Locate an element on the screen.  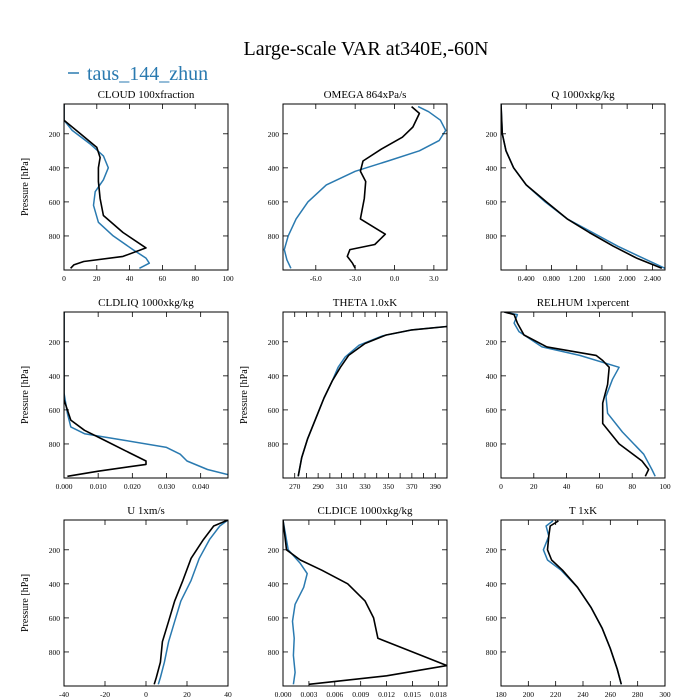
panel-title: CLDLIQ 1000xkg/kg is located at coordinates (146, 303).